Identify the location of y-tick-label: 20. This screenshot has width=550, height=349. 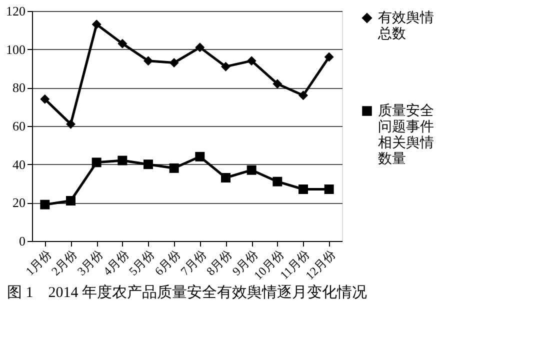
(19, 202).